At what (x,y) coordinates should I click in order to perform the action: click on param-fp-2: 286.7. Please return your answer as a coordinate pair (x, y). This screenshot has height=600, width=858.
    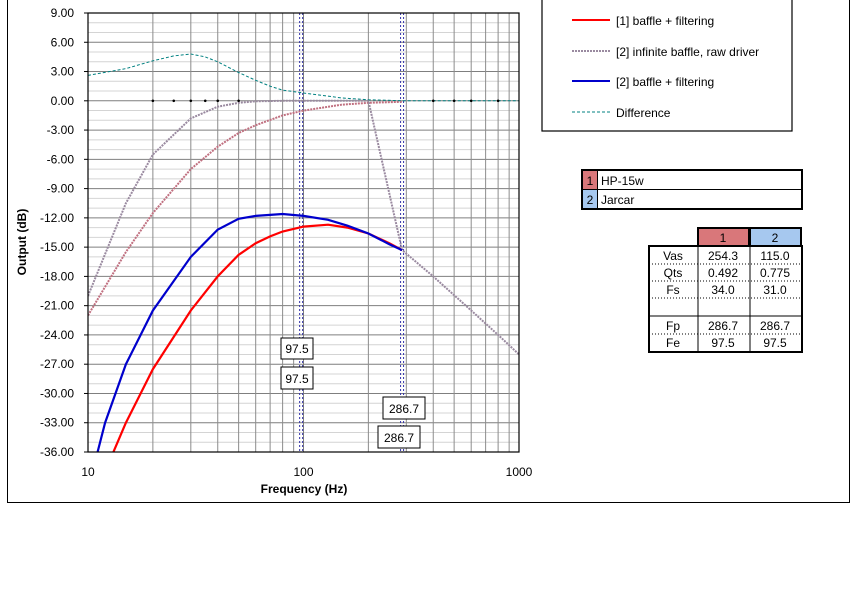
    Looking at the image, I should click on (775, 326).